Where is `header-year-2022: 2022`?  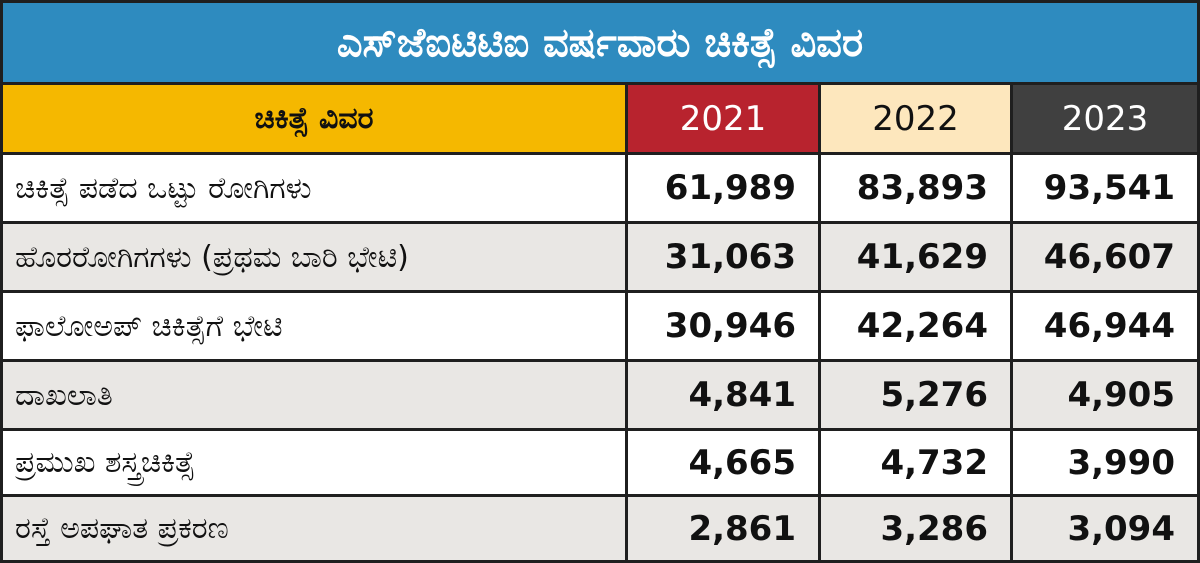
header-year-2022: 2022 is located at coordinates (915, 118).